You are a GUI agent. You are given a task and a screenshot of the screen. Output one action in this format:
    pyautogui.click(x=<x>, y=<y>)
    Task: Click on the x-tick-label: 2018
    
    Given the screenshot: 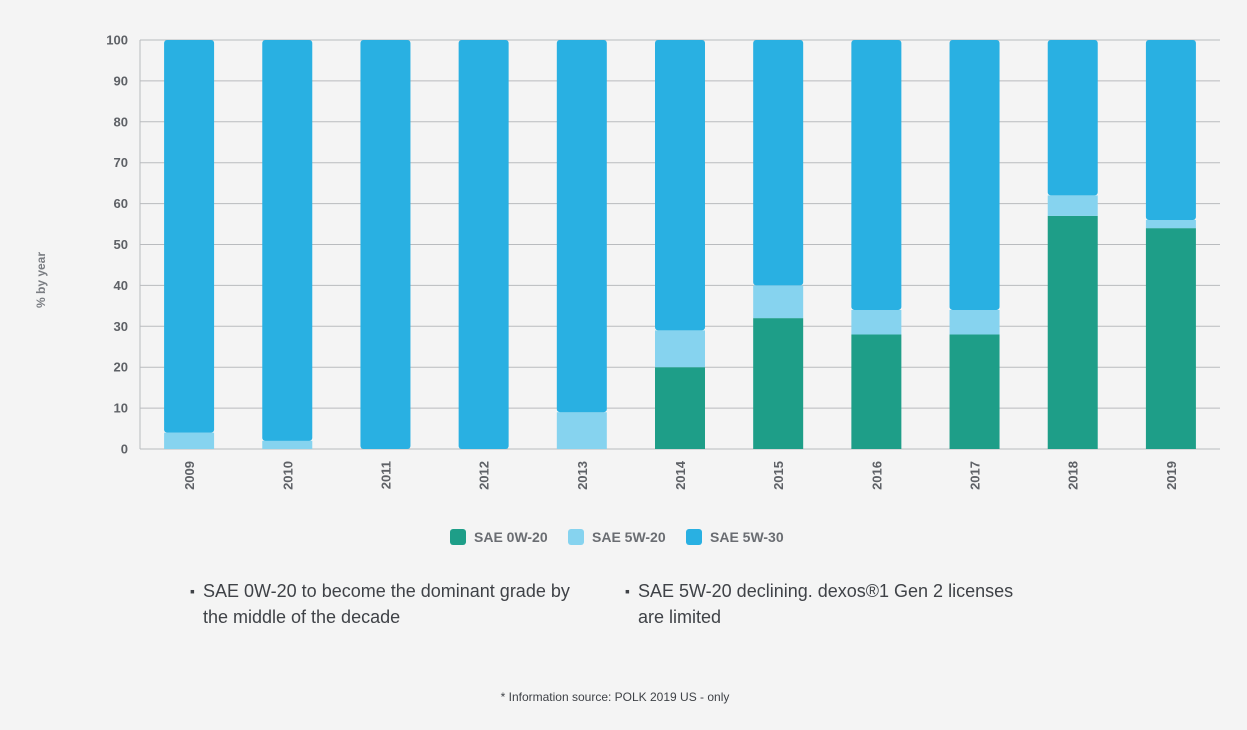 What is the action you would take?
    pyautogui.click(x=1073, y=475)
    